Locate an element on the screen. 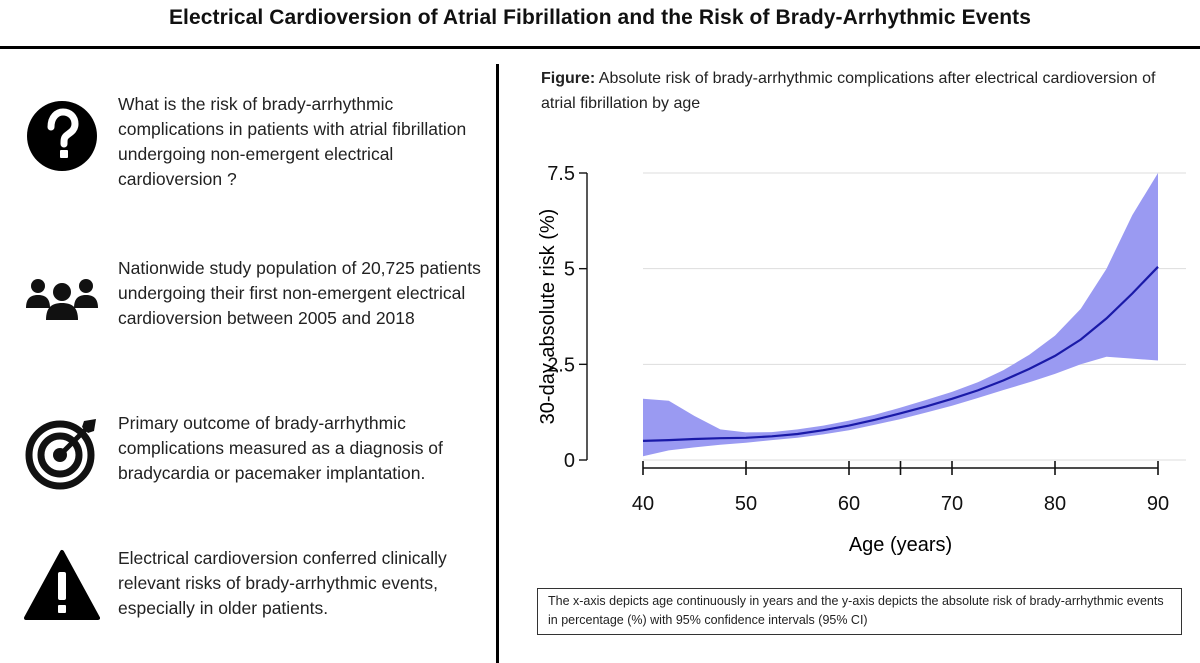 The height and width of the screenshot is (663, 1200). y-tick-label: 0 is located at coordinates (569, 461).